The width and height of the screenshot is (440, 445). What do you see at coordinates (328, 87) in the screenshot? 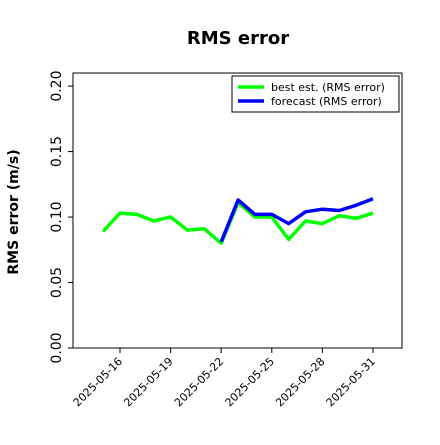
I see `legend-label: best est. (RMS error)` at bounding box center [328, 87].